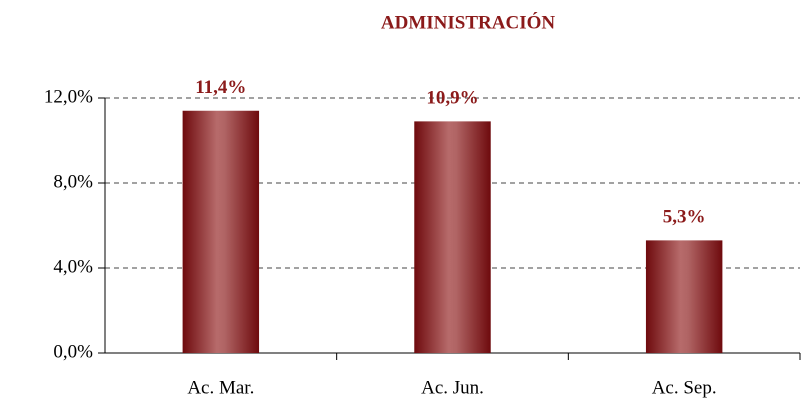 Image resolution: width=805 pixels, height=406 pixels. I want to click on chart-title: ADMINISTRACIÓN, so click(468, 22).